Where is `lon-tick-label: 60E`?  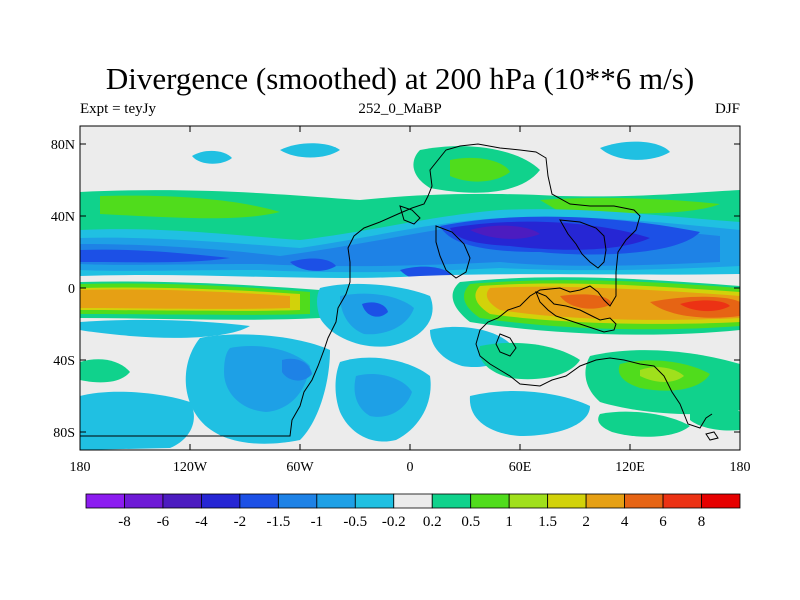 lon-tick-label: 60E is located at coordinates (520, 467).